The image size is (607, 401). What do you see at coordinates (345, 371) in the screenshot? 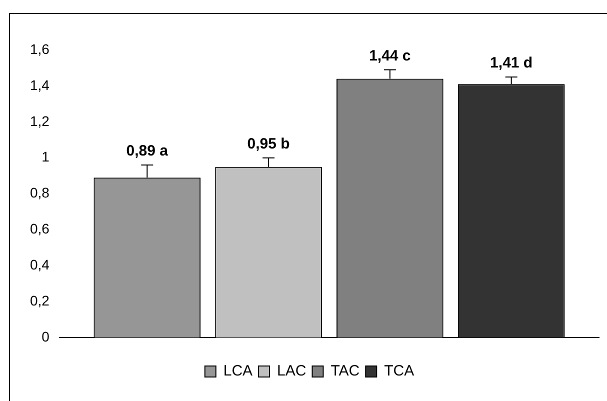
I see `legend-label: TAC` at bounding box center [345, 371].